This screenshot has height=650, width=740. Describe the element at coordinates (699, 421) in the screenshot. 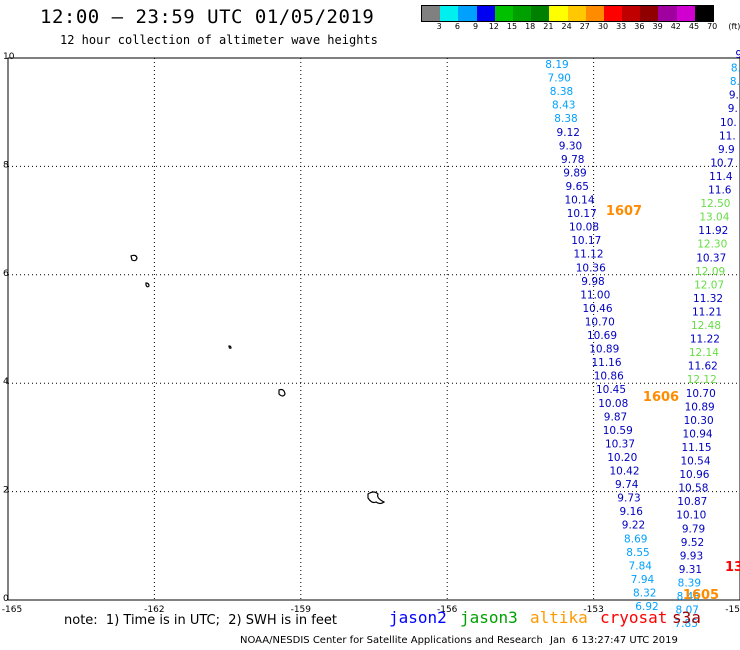

I see `wave-height-value: 10.30` at that location.